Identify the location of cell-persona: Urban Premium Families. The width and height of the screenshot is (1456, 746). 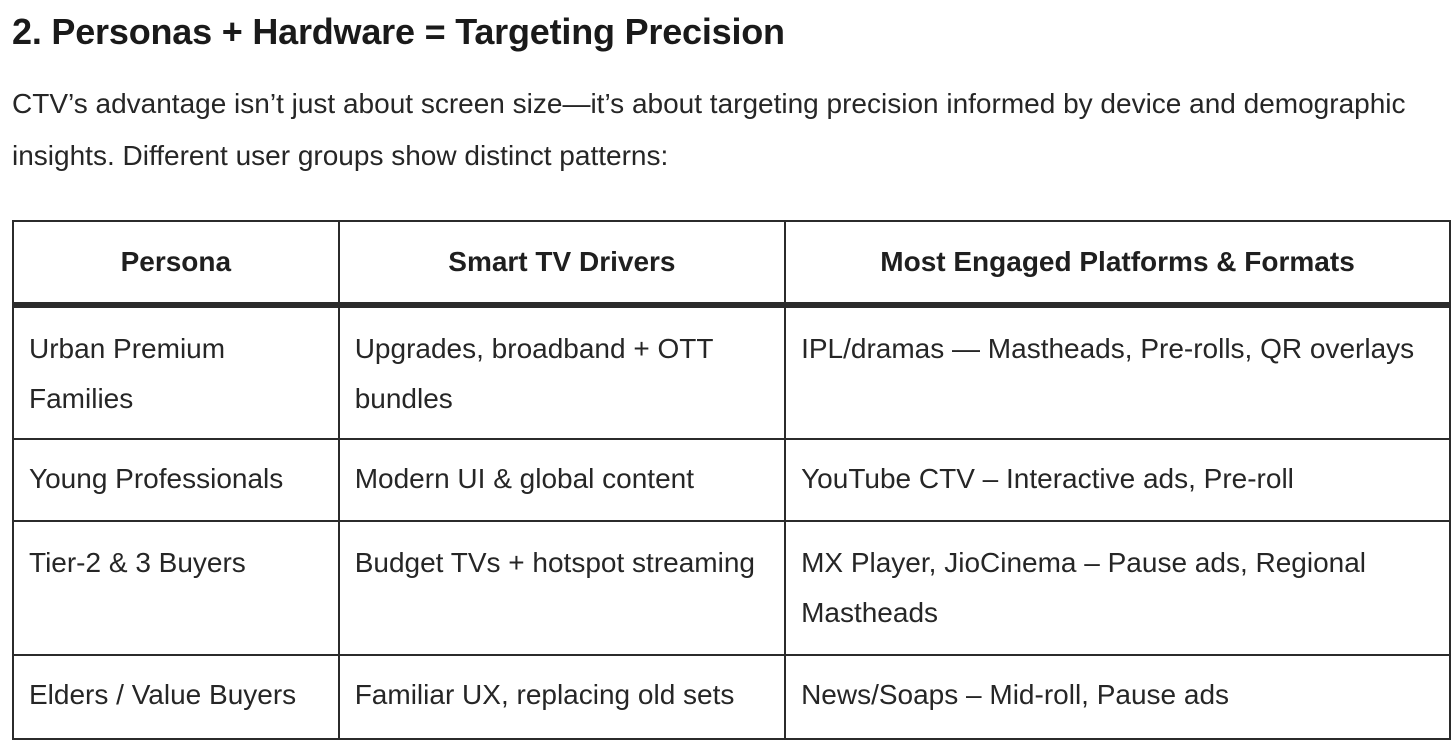
(176, 372).